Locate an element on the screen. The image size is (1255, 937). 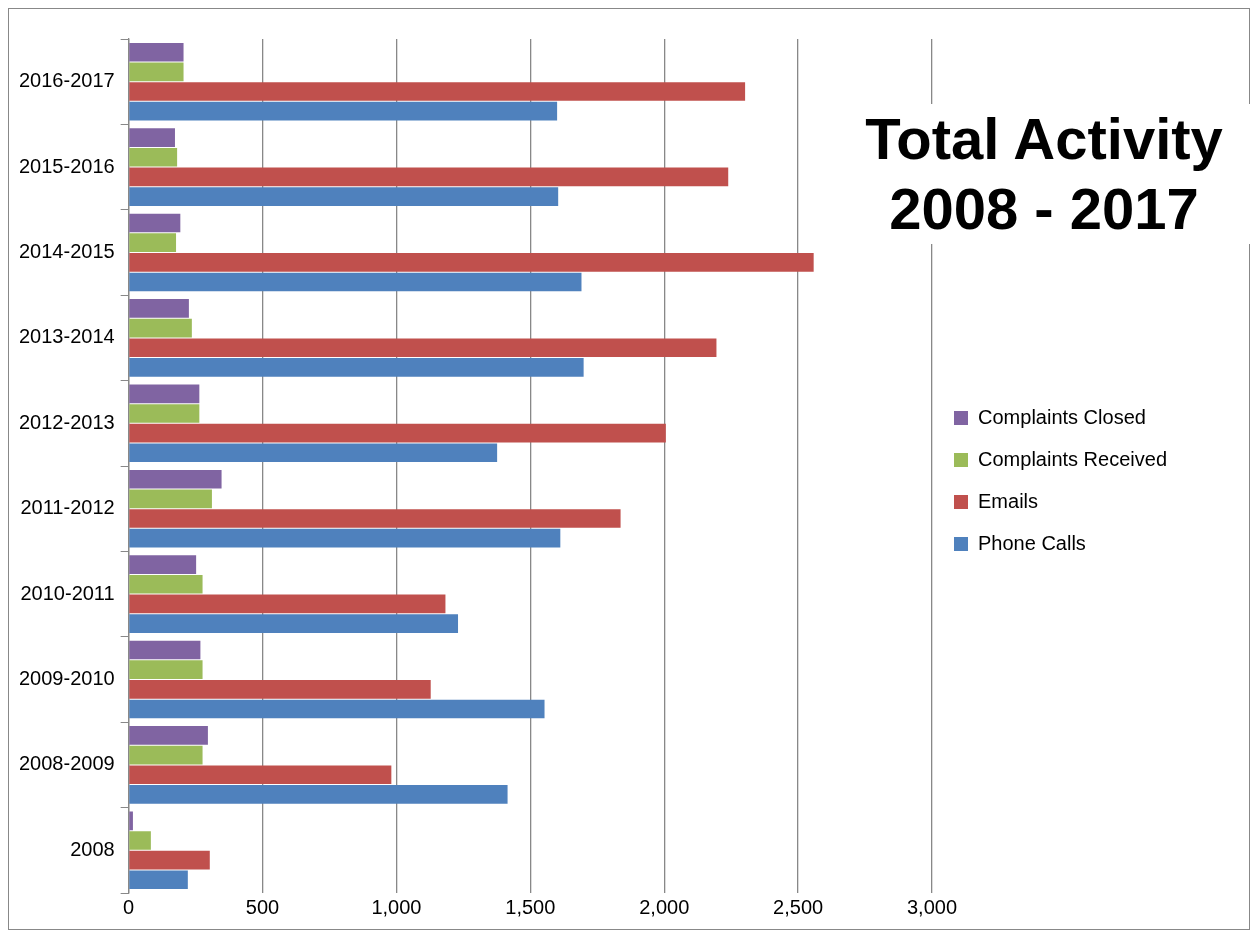
y-tick-label: 2016-2017 is located at coordinates (66, 80).